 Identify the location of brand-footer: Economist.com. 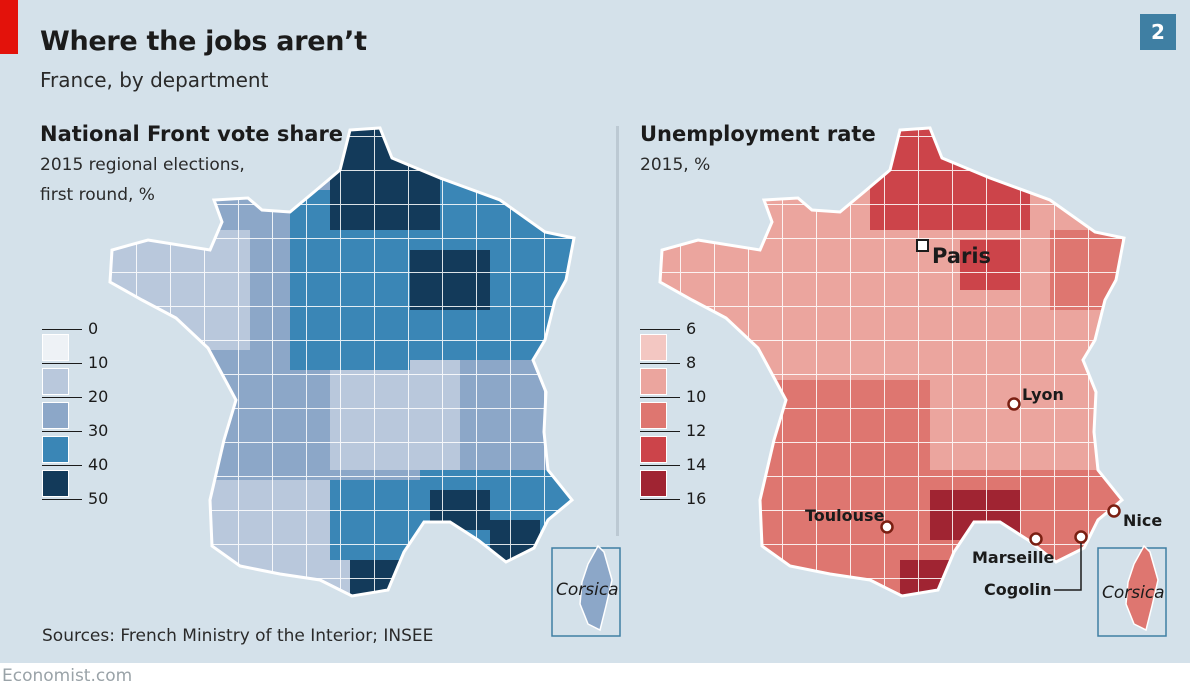
(67, 676).